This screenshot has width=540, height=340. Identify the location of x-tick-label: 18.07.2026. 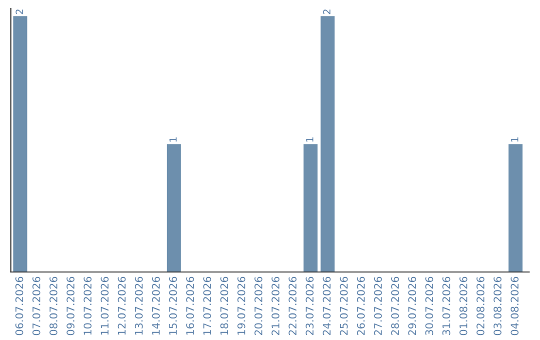
(224, 305).